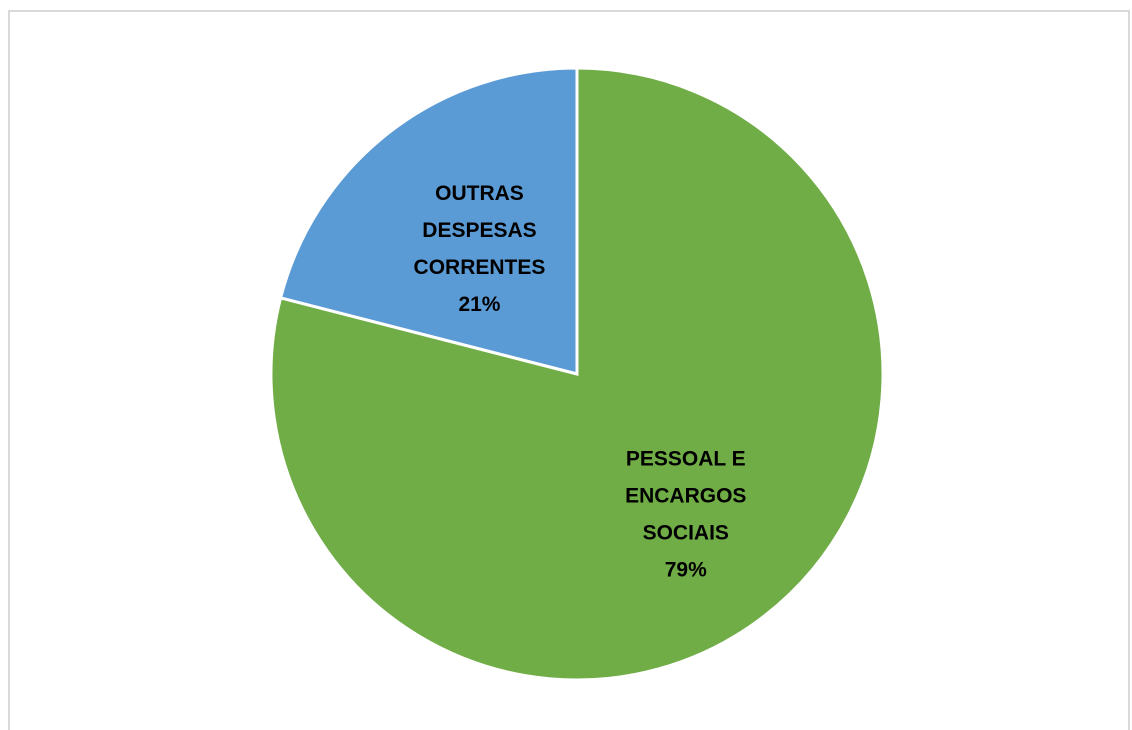 This screenshot has height=730, width=1132. Describe the element at coordinates (686, 533) in the screenshot. I see `slice-category-label-line: SOCIAIS` at that location.